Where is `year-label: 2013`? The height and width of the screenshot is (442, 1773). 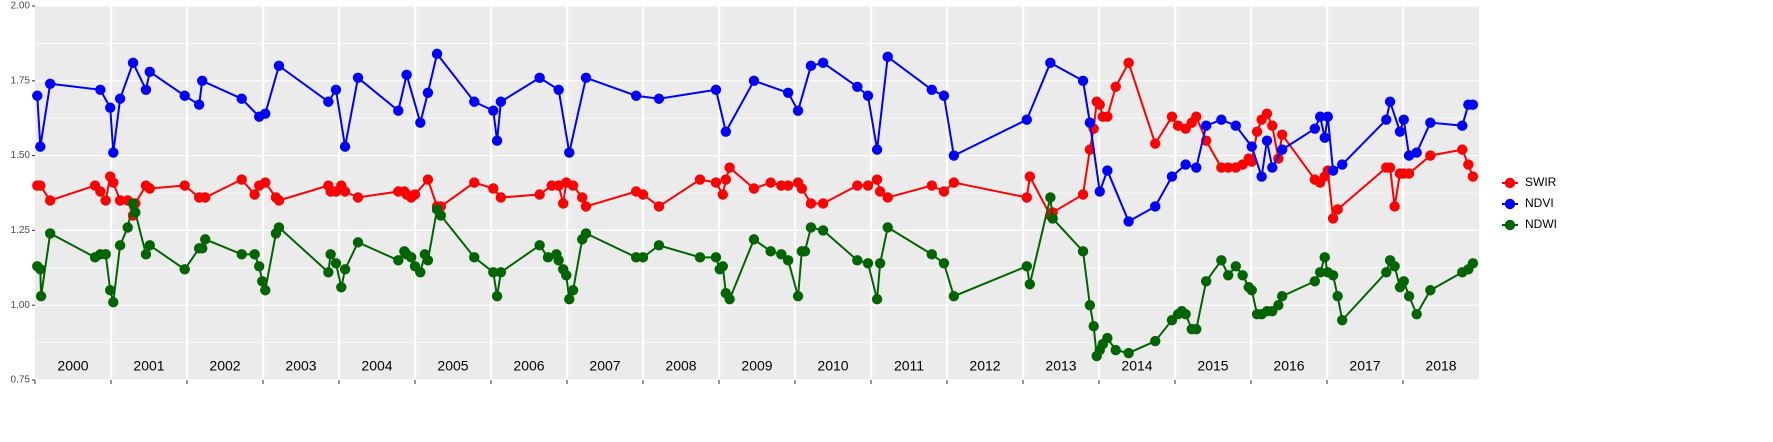 year-label: 2013 is located at coordinates (1060, 366).